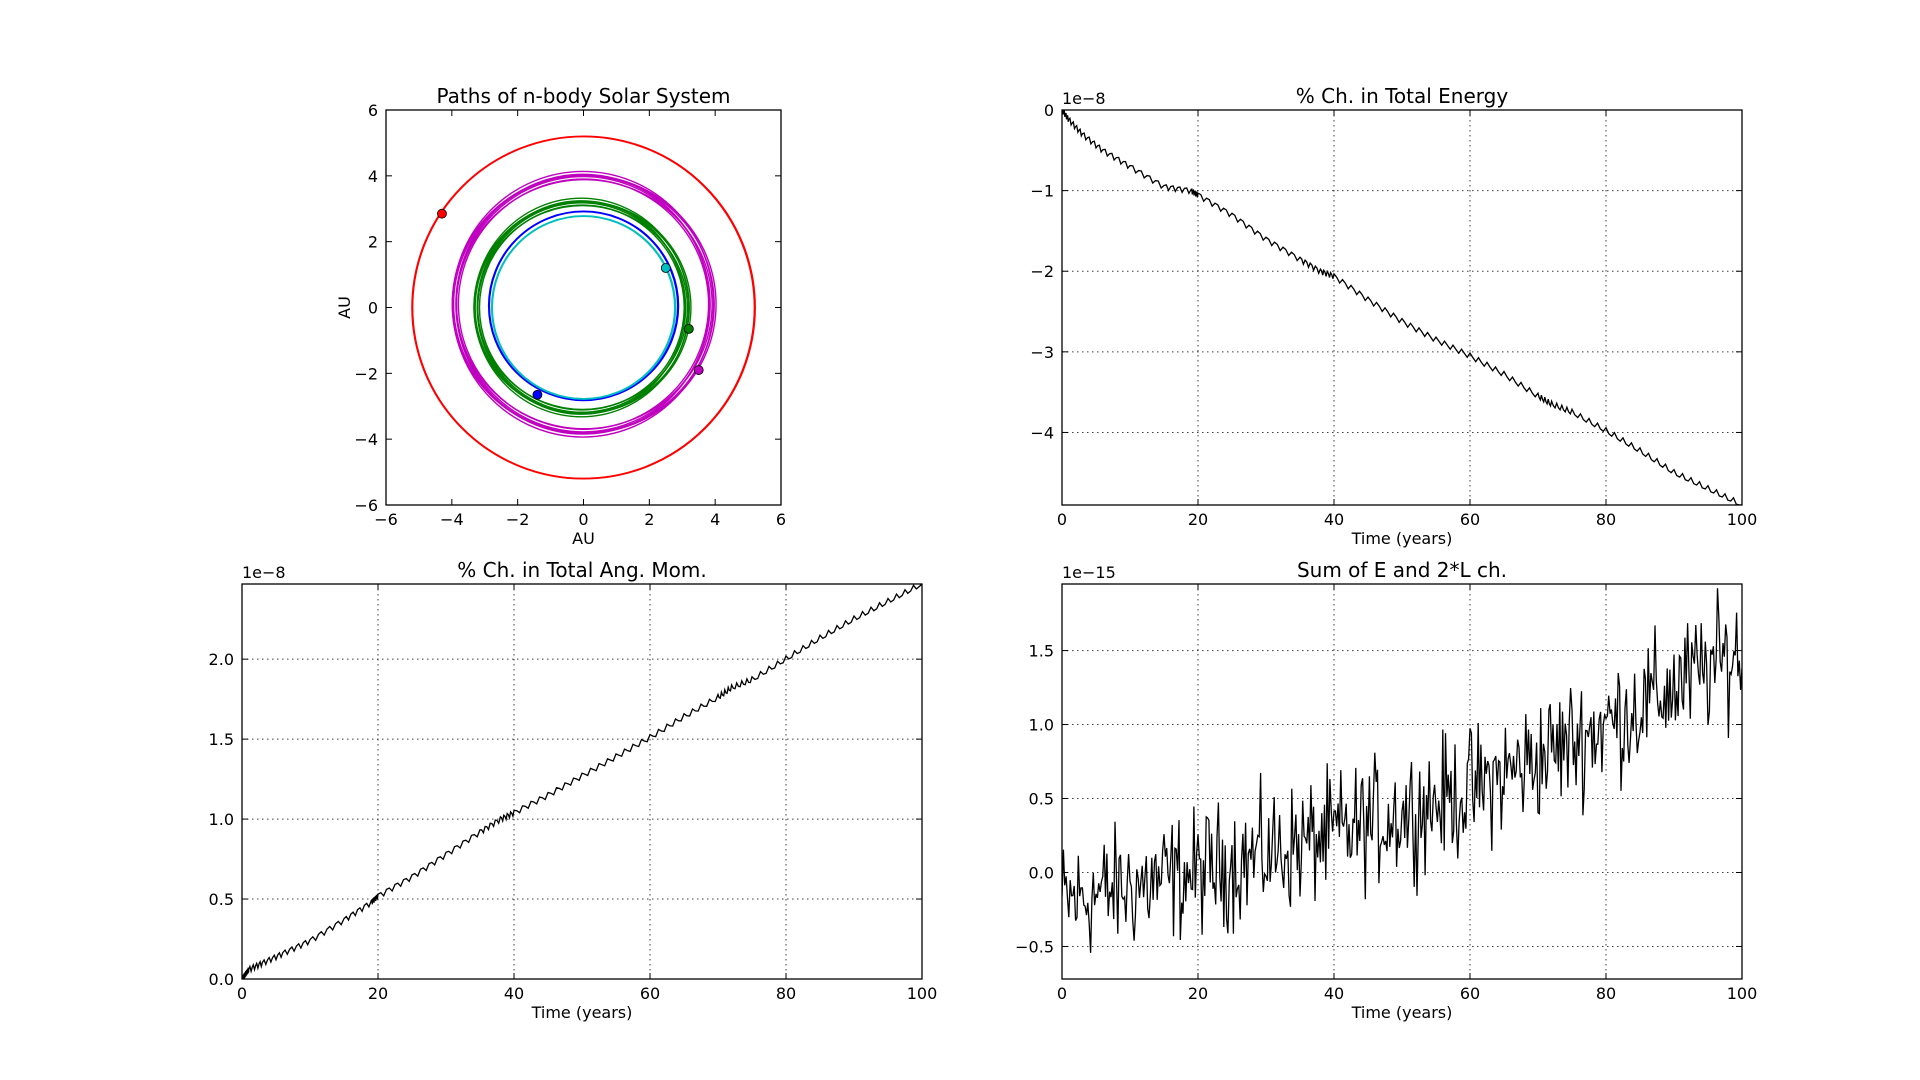 The height and width of the screenshot is (1080, 1920). I want to click on y-tick-label: 4, so click(373, 176).